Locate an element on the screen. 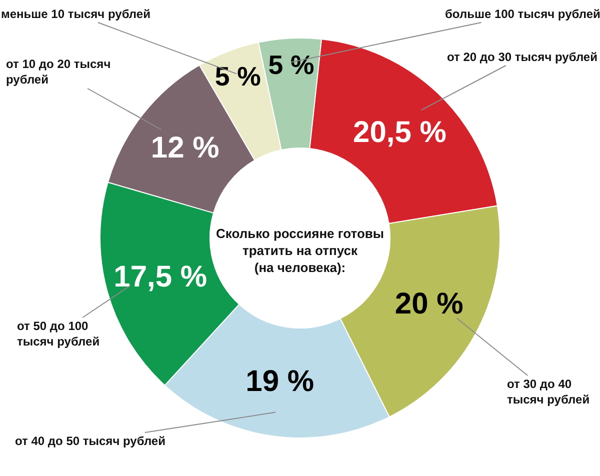 Image resolution: width=600 pixels, height=476 pixels. data-label: 20 % is located at coordinates (429, 304).